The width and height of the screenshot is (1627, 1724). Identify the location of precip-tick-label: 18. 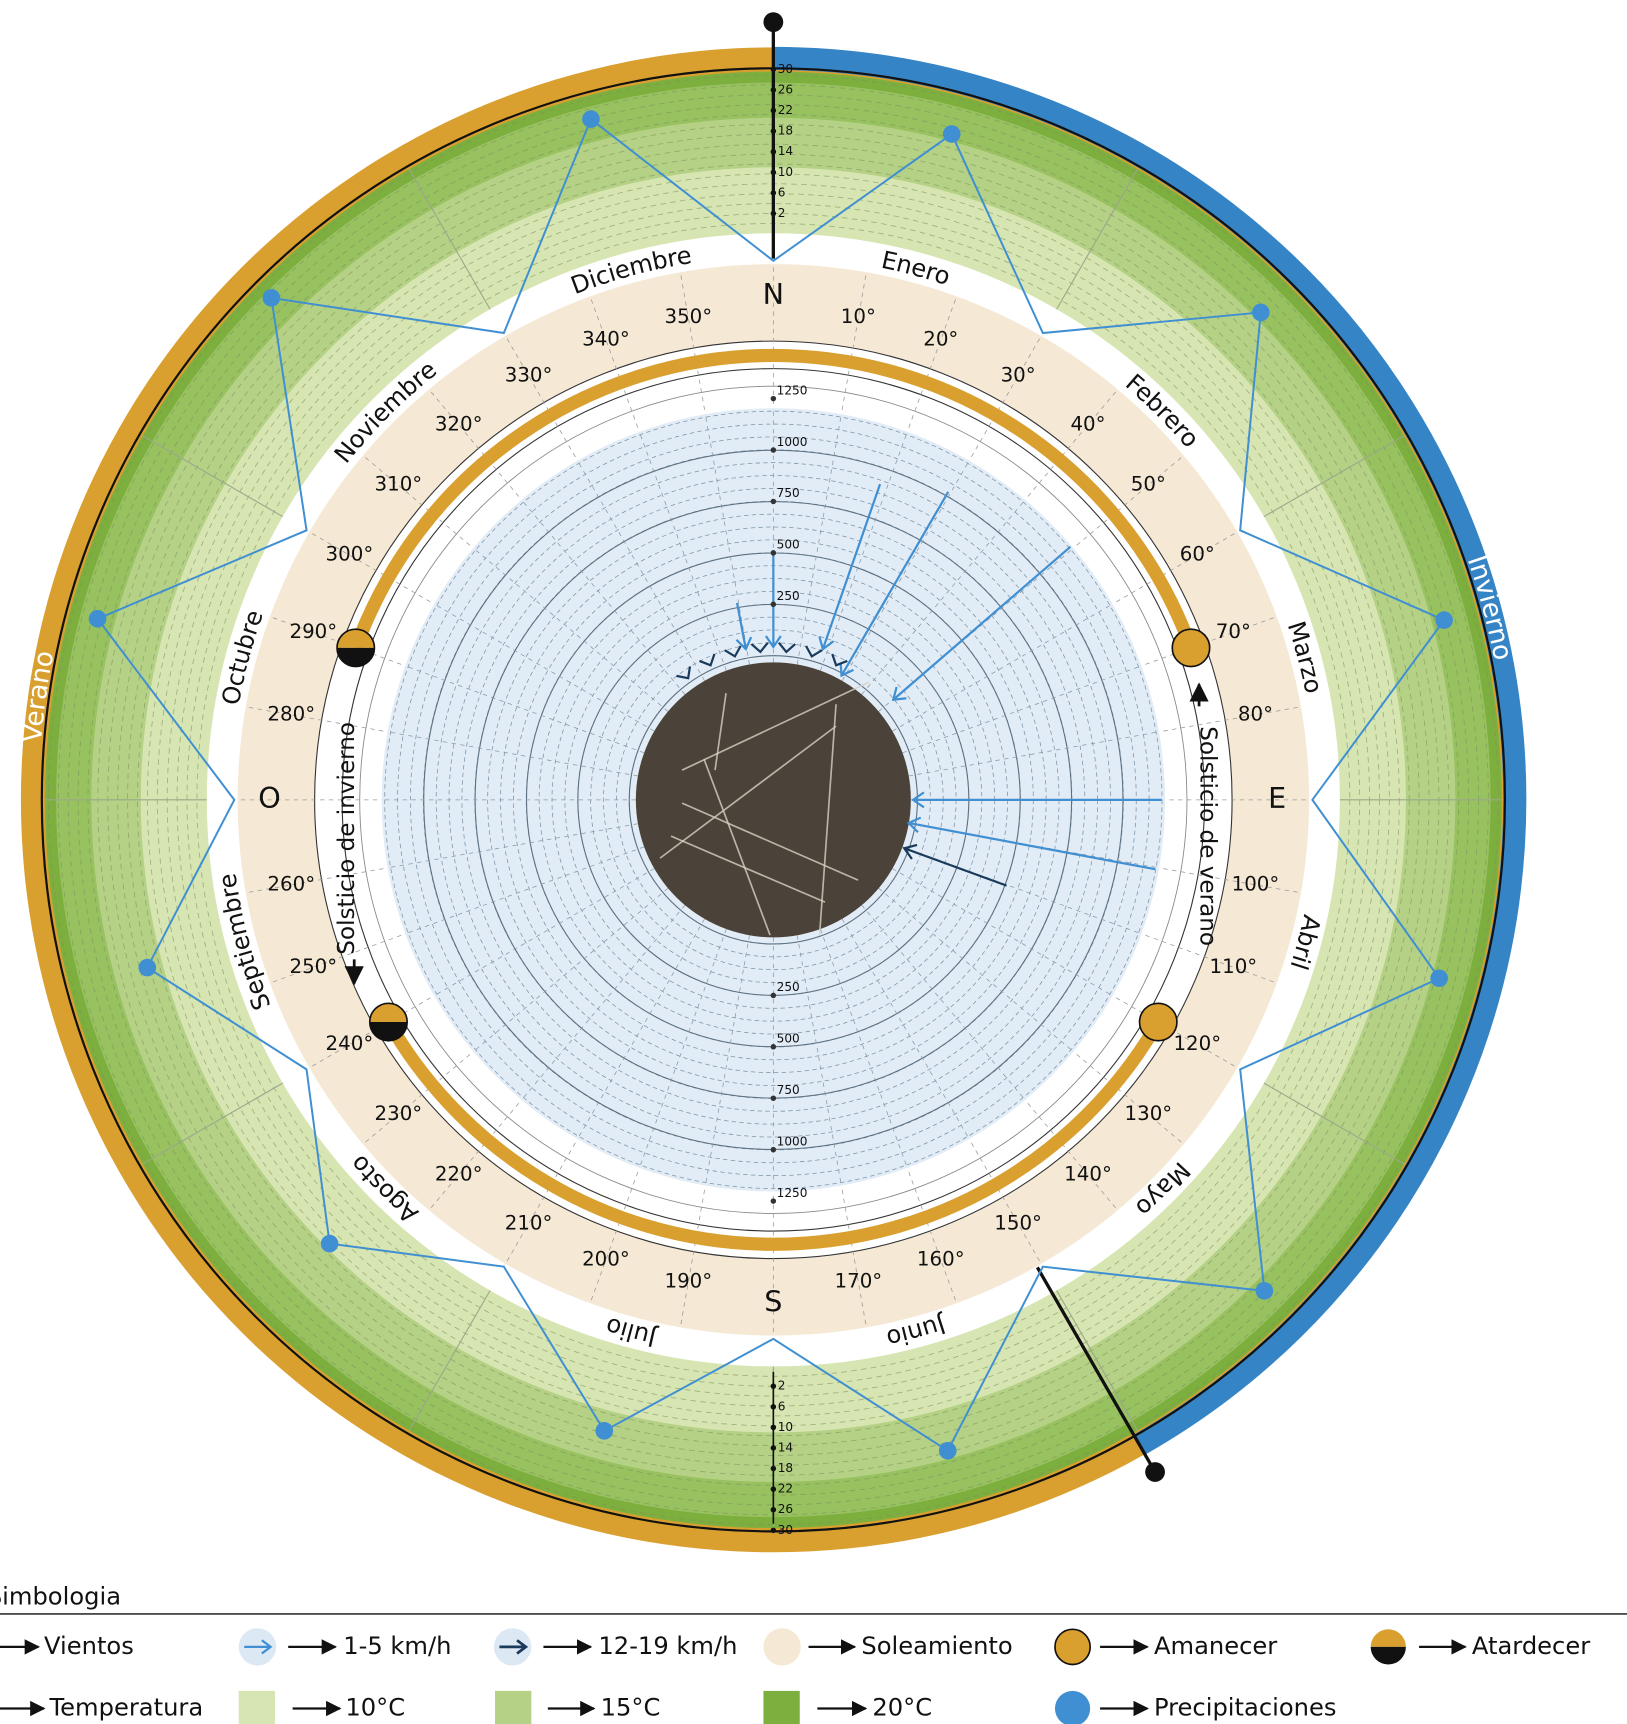
(785, 131).